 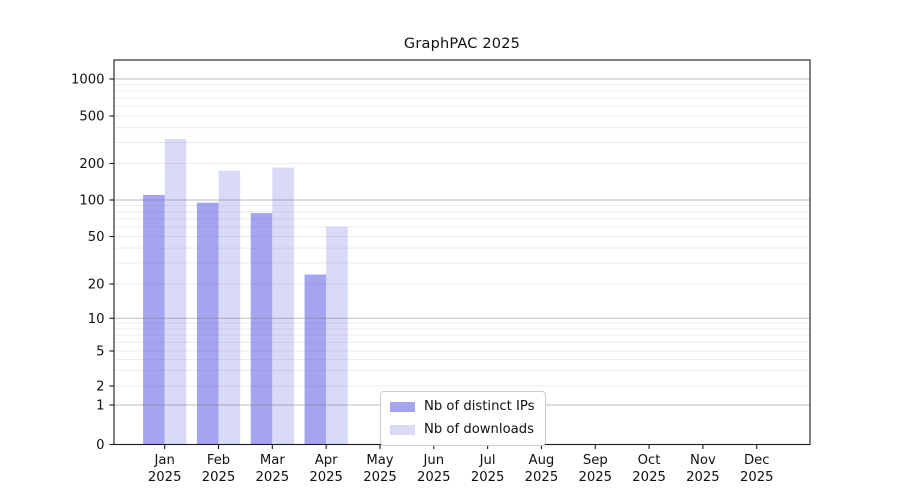 I want to click on bar-feb-distinct-ips, so click(x=207, y=323).